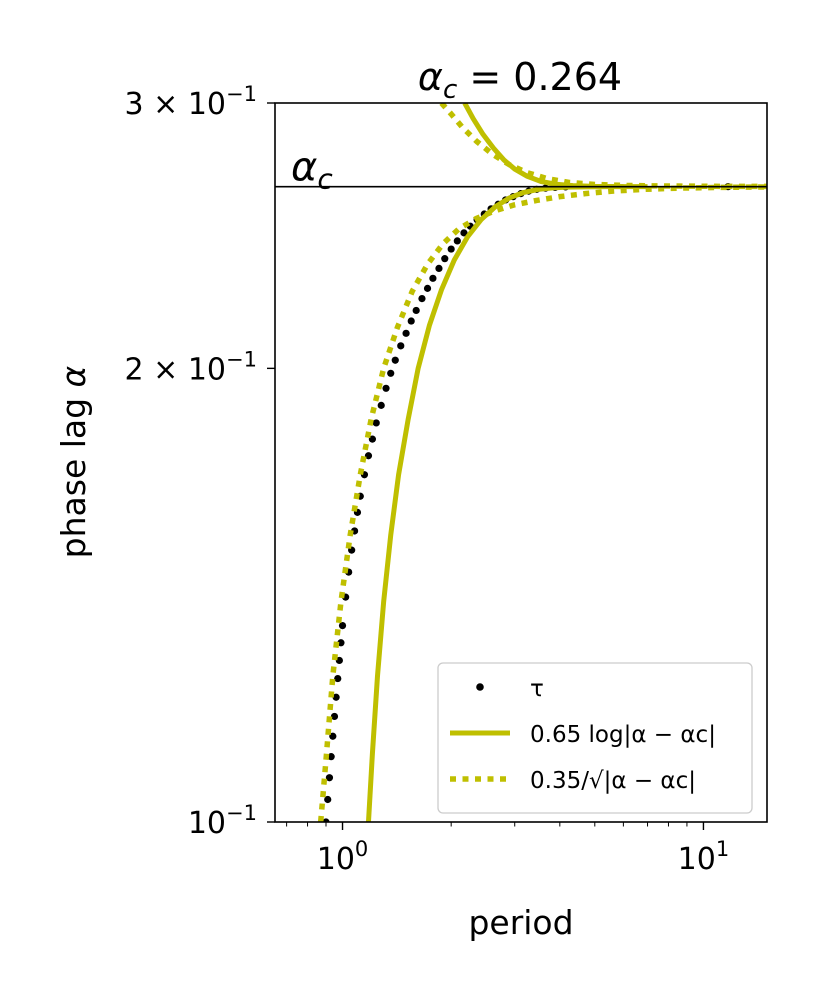 The width and height of the screenshot is (830, 997). What do you see at coordinates (510, 689) in the screenshot?
I see `legend-entry: τ` at bounding box center [510, 689].